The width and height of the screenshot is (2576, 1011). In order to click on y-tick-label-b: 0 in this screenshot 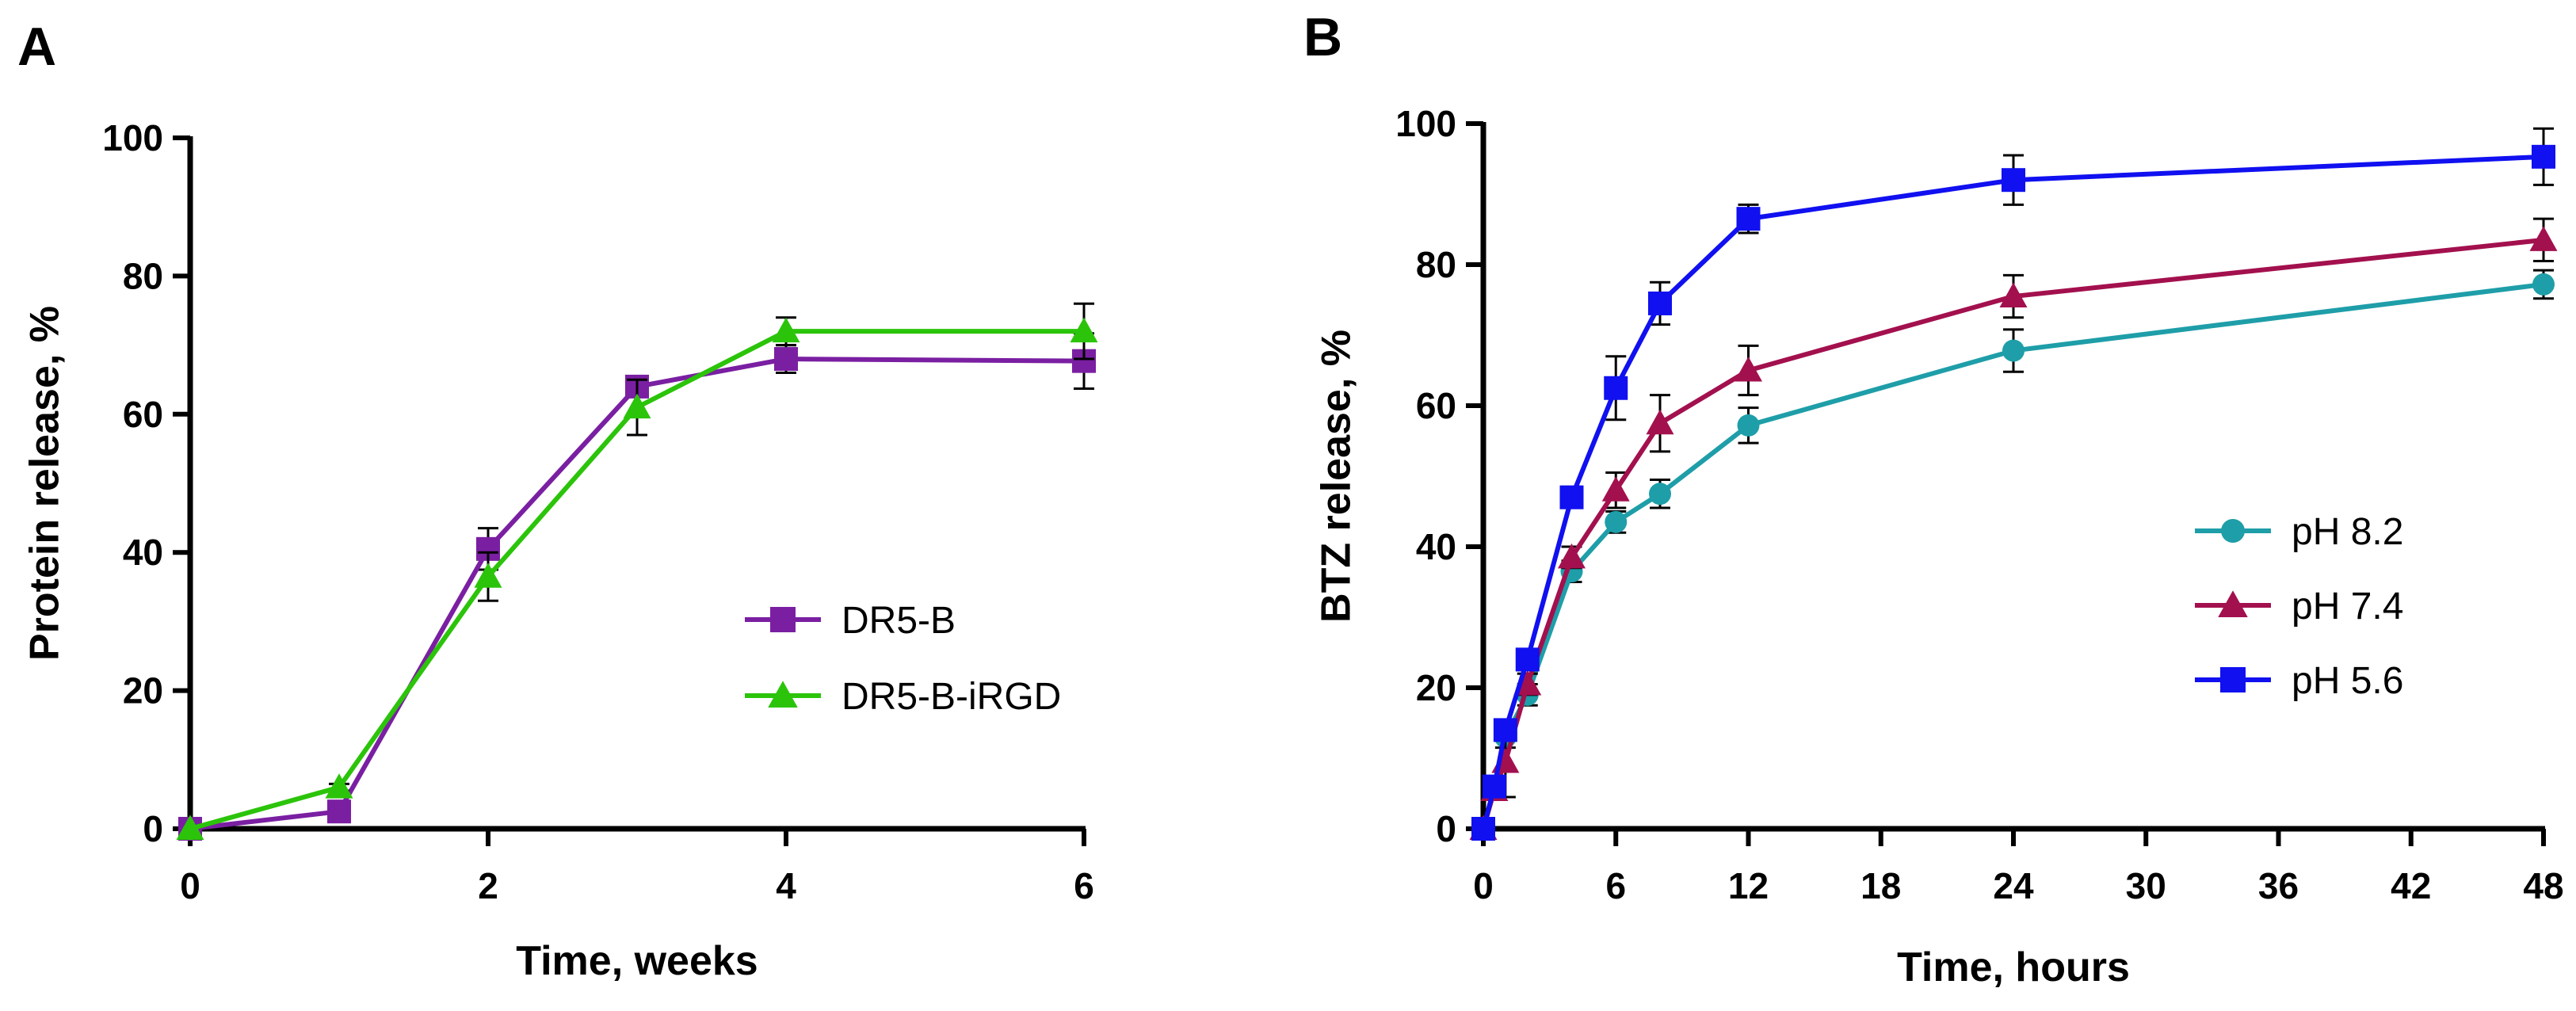, I will do `click(1446, 828)`.